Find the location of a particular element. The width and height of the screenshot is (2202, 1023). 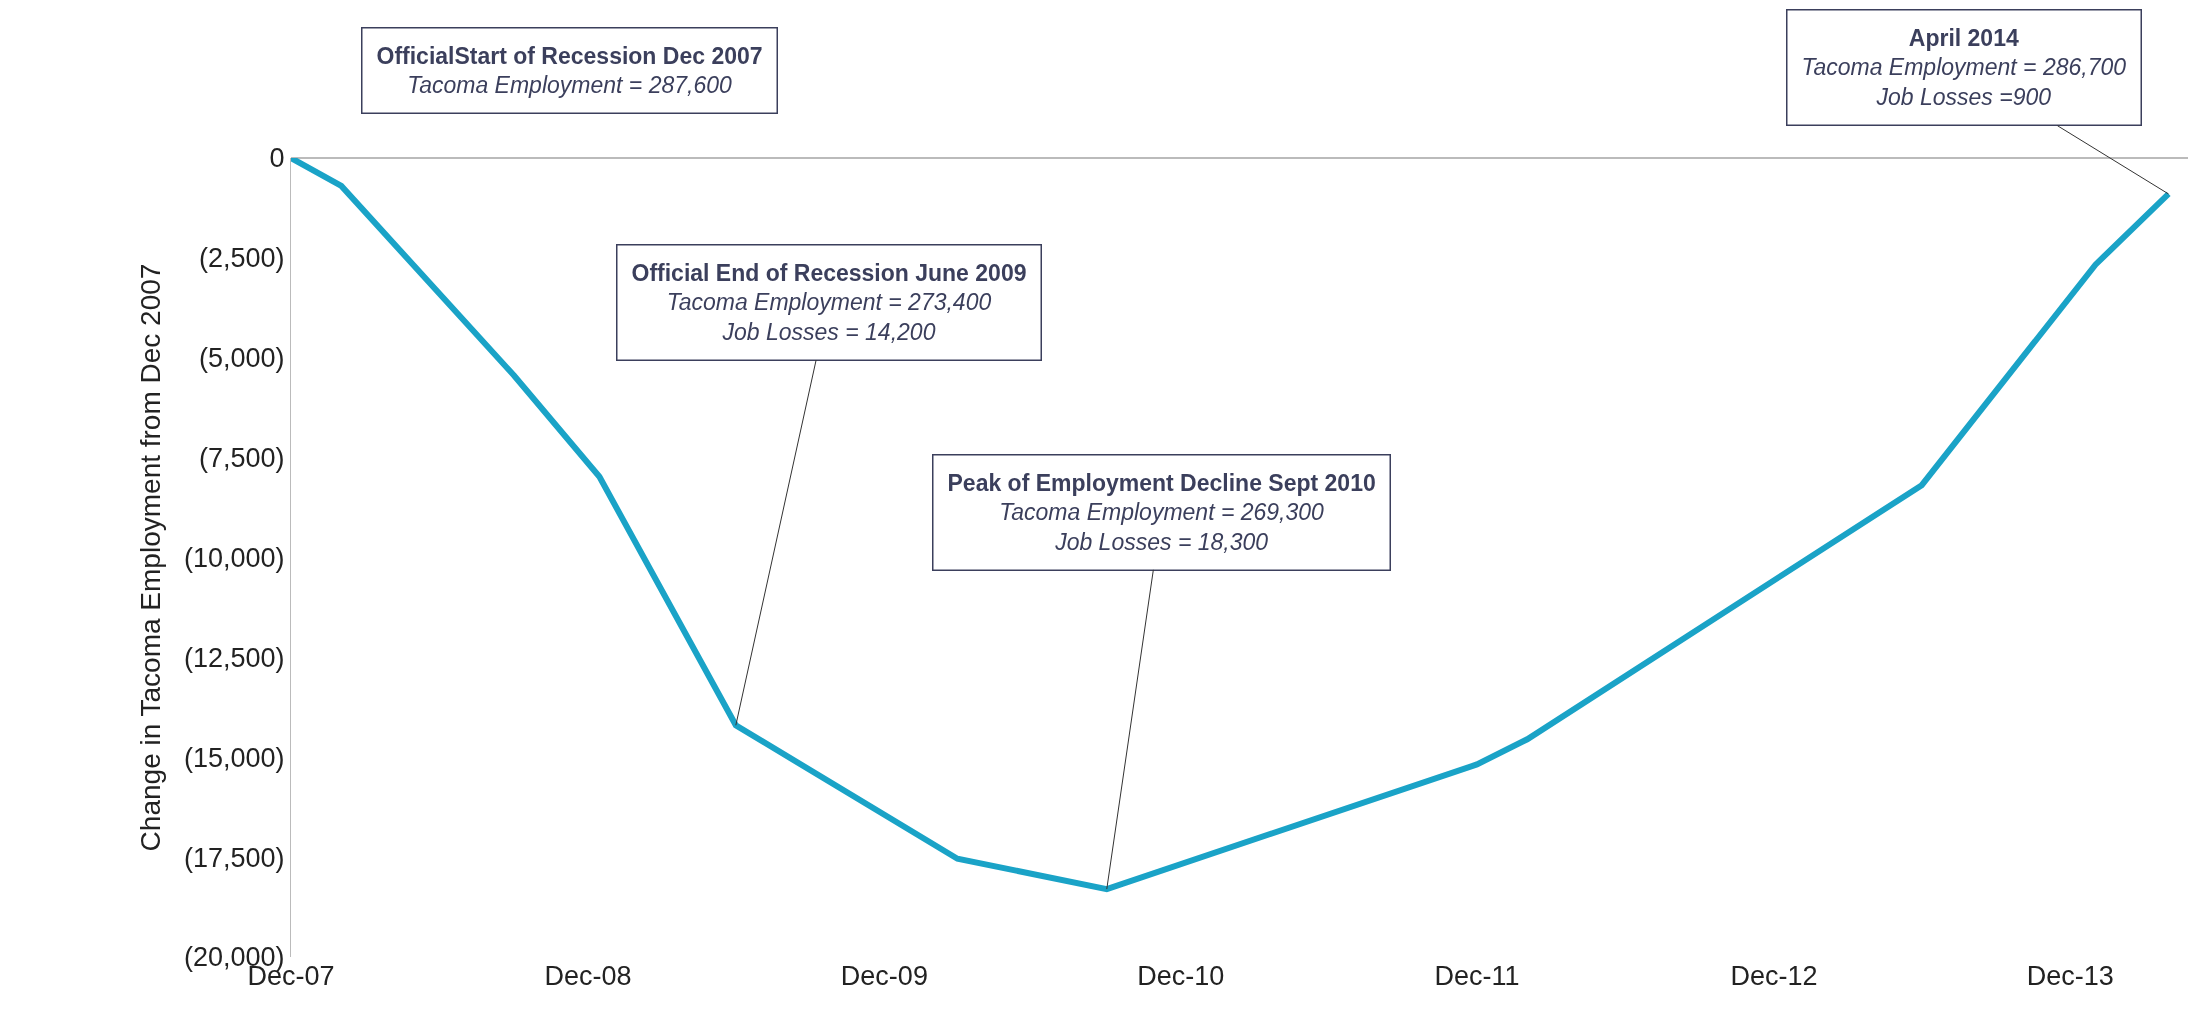

y-tick-label: (10,000) is located at coordinates (234, 557).